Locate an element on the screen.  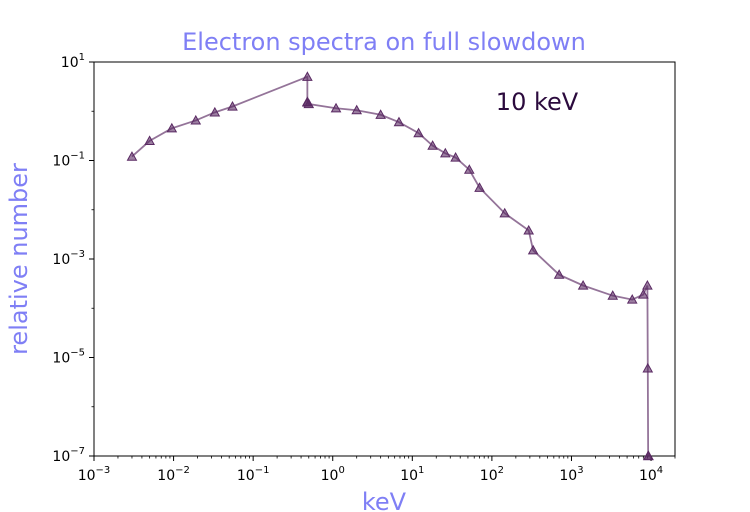
x-tick-label: 10⁻¹ is located at coordinates (253, 474).